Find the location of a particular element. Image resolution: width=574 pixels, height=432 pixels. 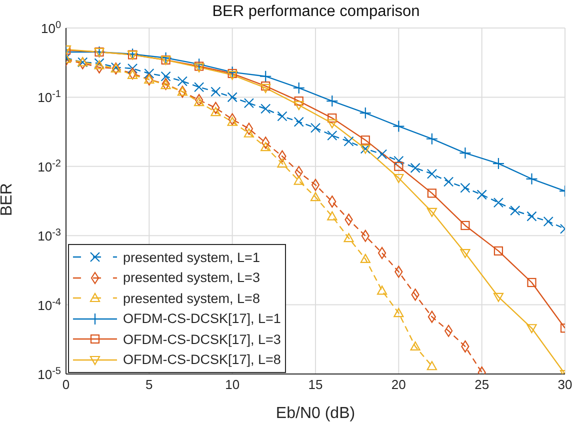

y-tick-label: 10$^{-5}$ is located at coordinates (50, 374).